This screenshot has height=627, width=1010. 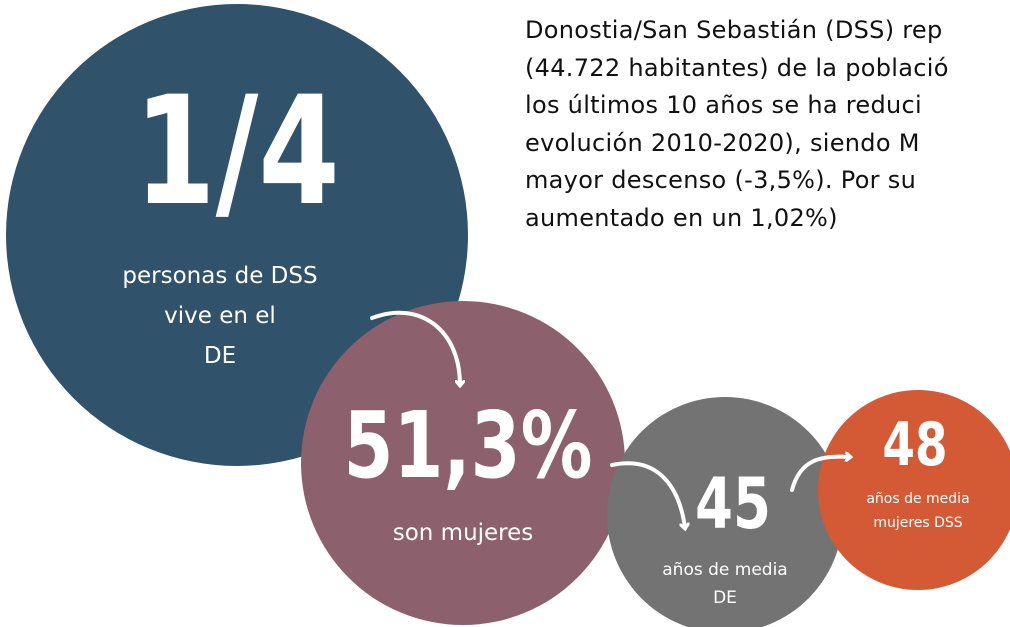 What do you see at coordinates (220, 316) in the screenshot?
I see `stat-label: vive en el` at bounding box center [220, 316].